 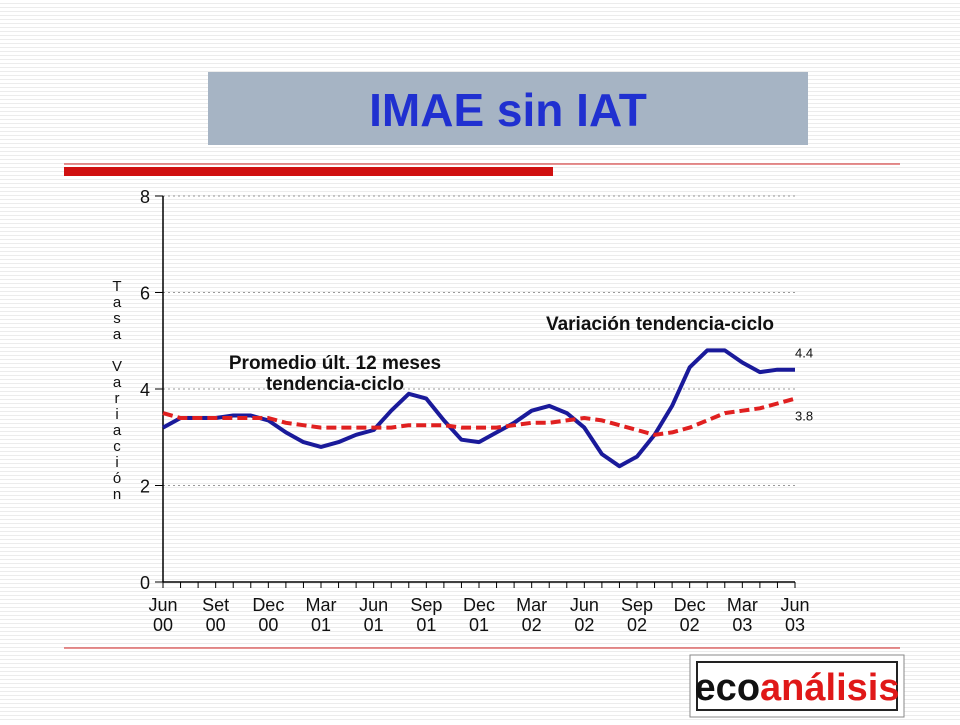 I want to click on title: IMAE sin IAT, so click(x=508, y=110).